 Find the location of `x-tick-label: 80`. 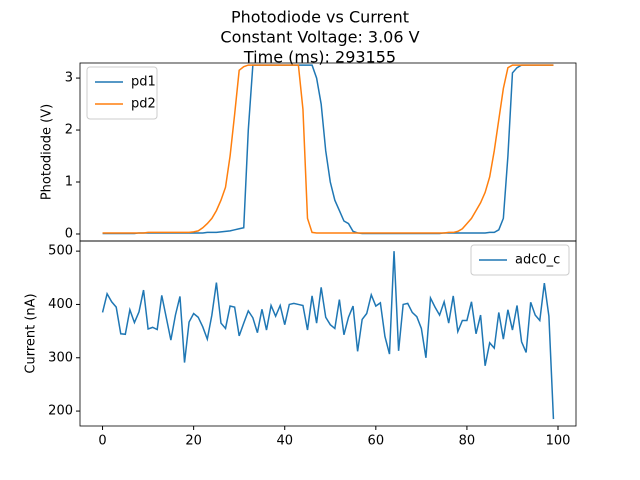

x-tick-label: 80 is located at coordinates (467, 441).